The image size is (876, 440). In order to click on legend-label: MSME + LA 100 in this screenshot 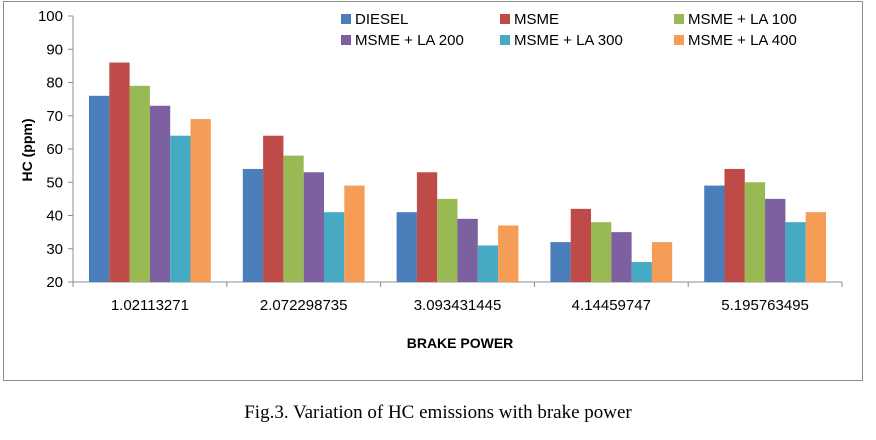, I will do `click(742, 19)`.